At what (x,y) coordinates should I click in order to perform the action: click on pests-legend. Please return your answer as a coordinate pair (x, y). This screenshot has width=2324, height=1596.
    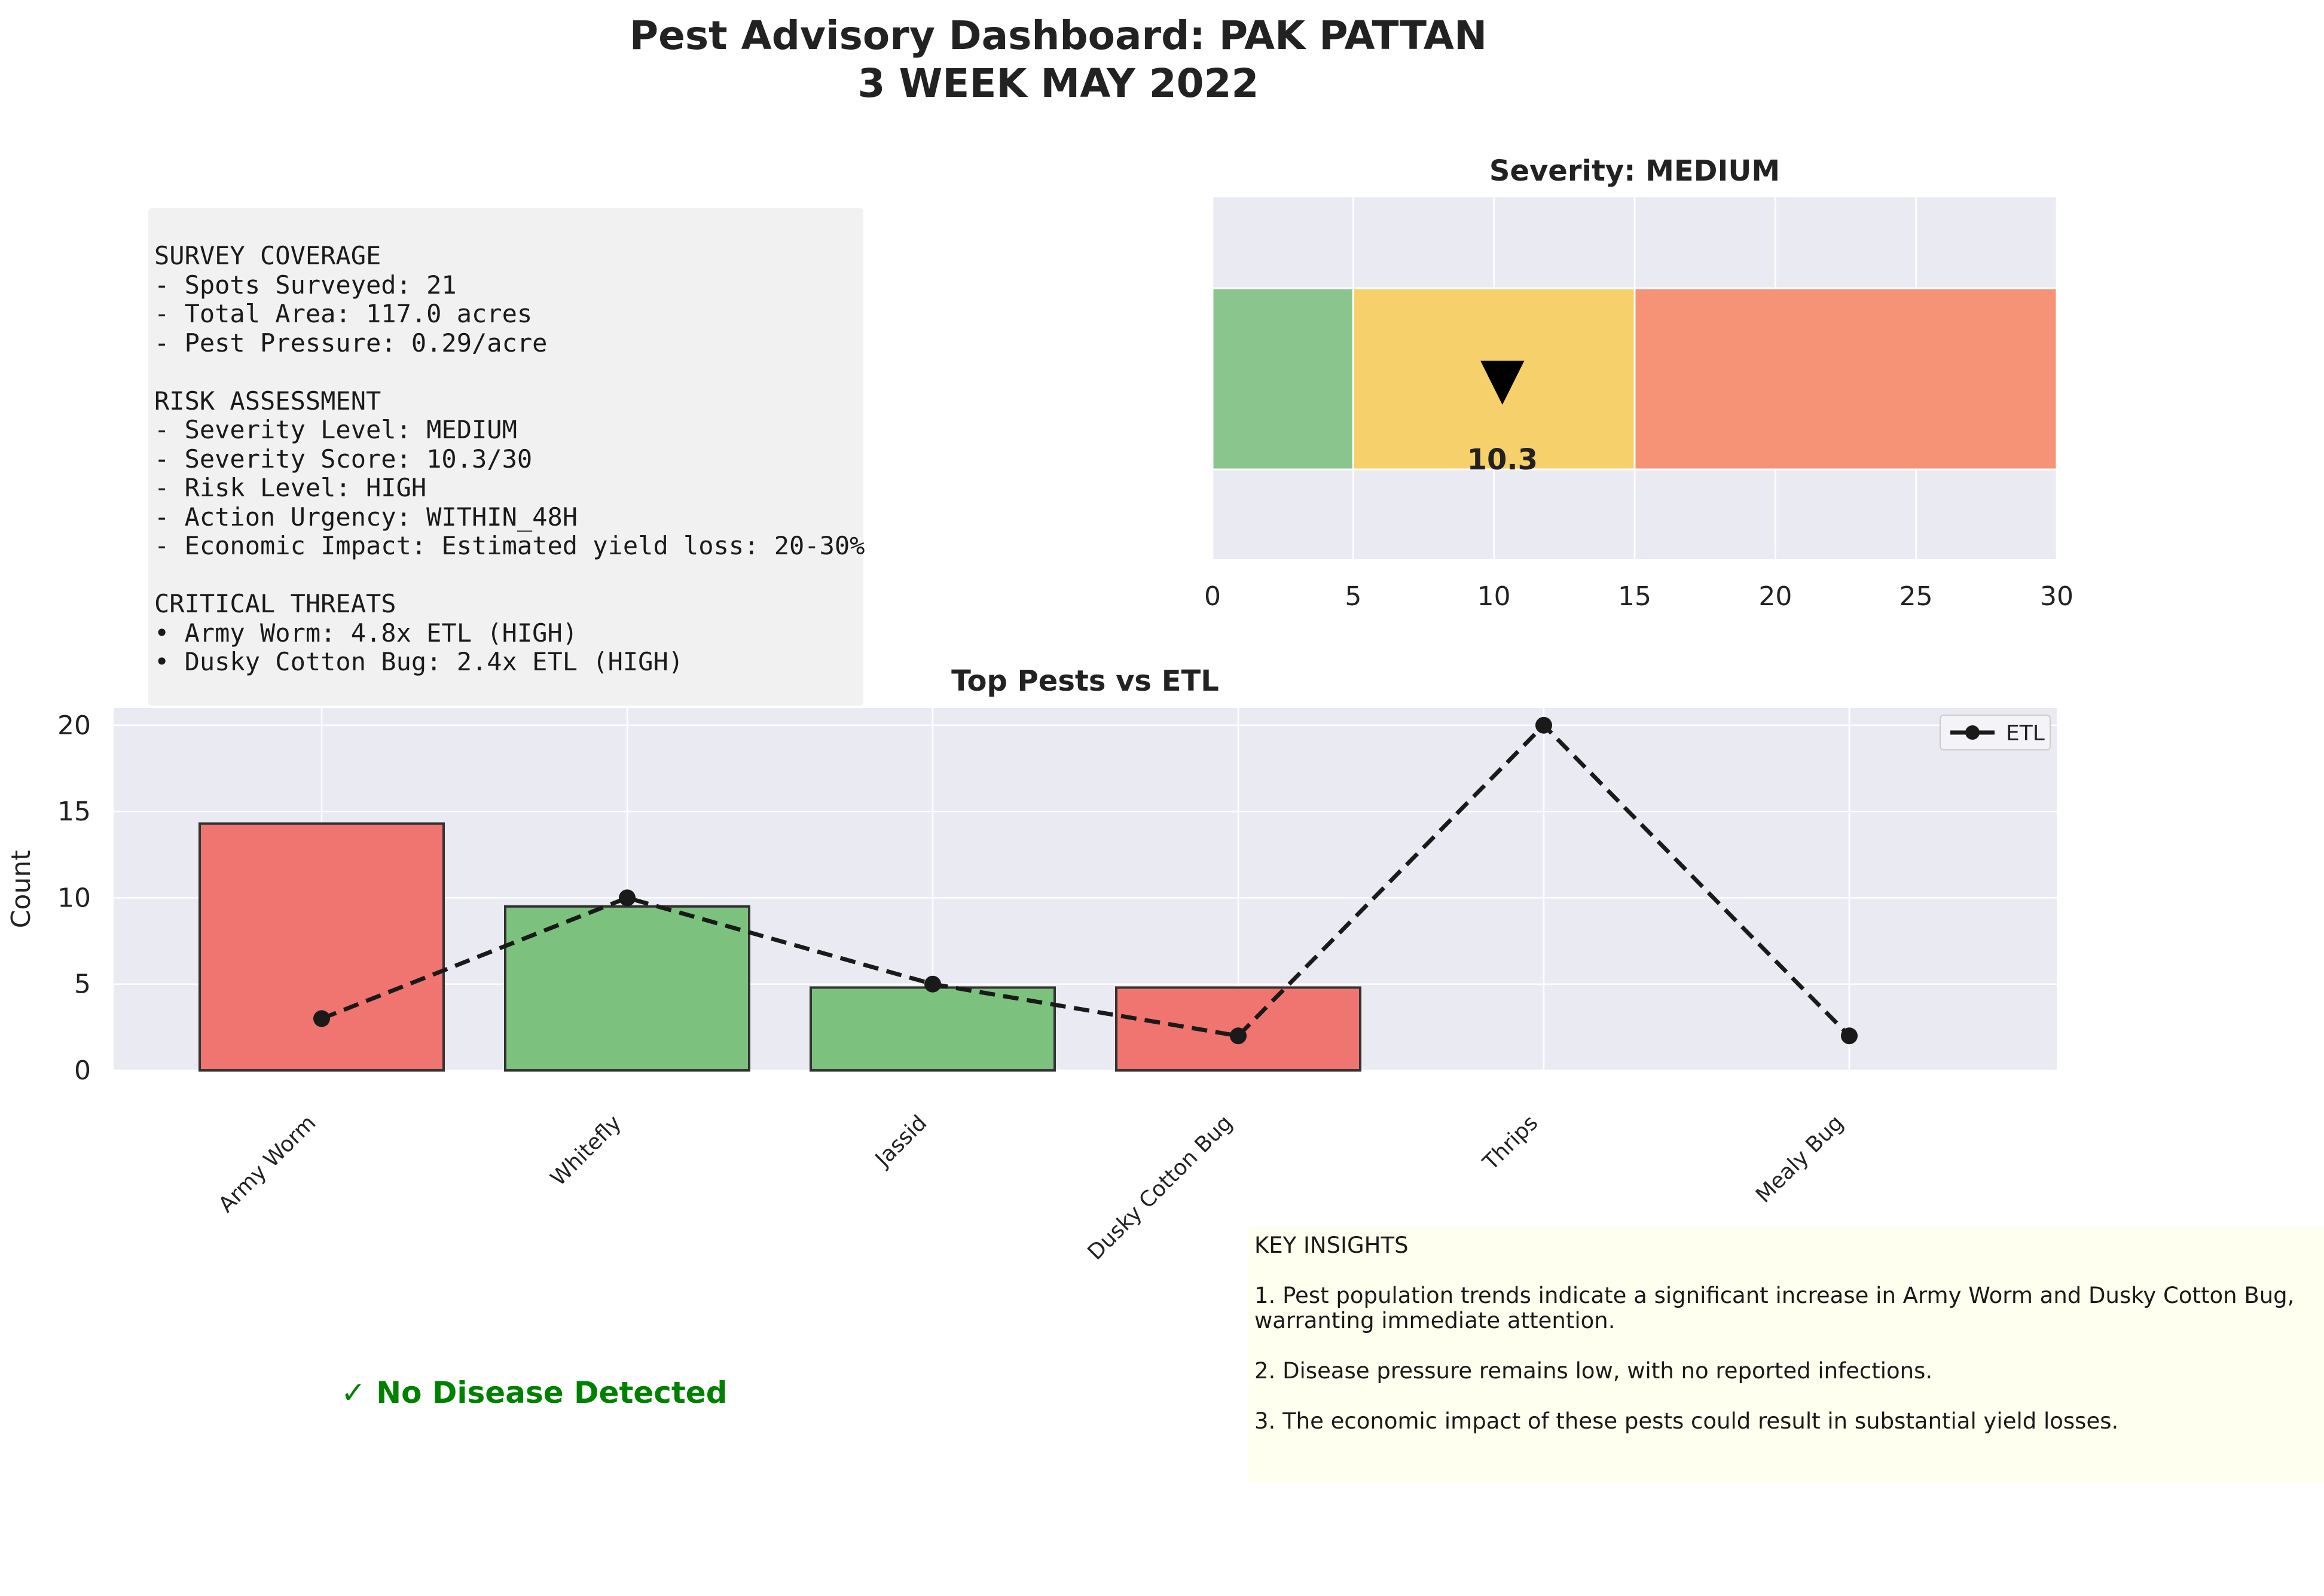
    Looking at the image, I should click on (1995, 732).